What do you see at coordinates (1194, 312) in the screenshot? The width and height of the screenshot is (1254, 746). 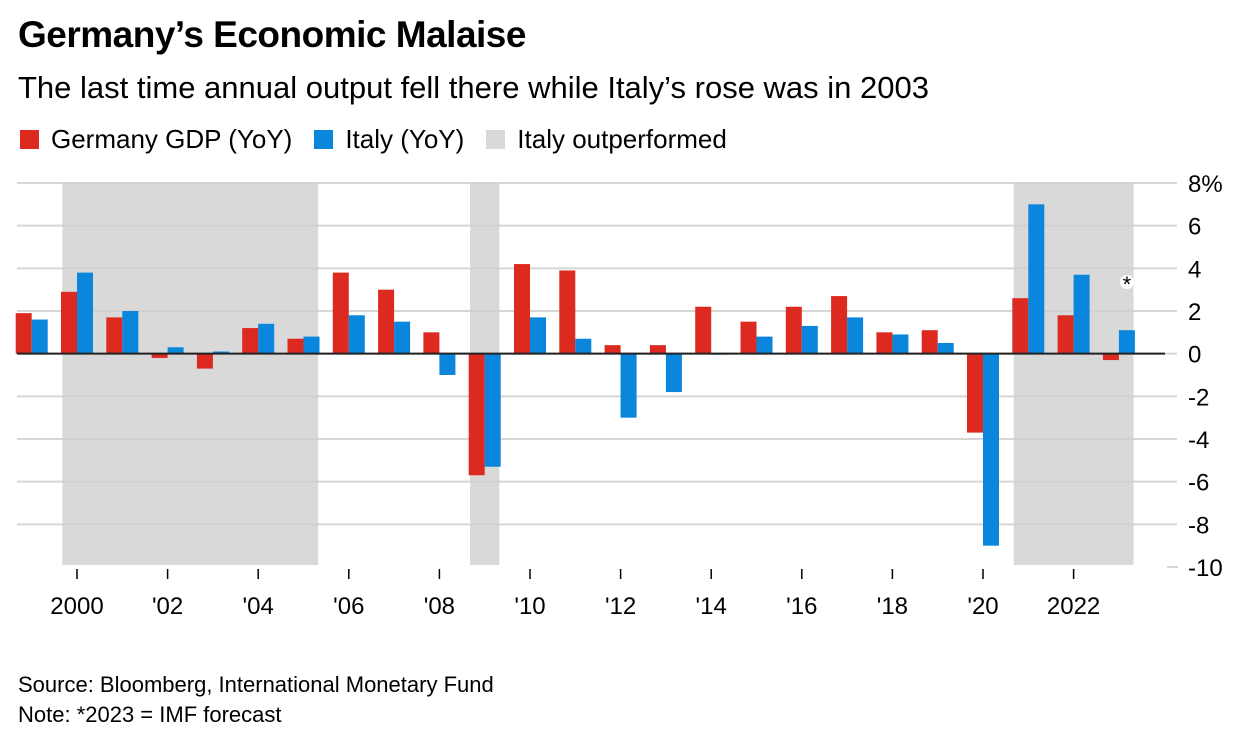 I see `y-tick-label: 2` at bounding box center [1194, 312].